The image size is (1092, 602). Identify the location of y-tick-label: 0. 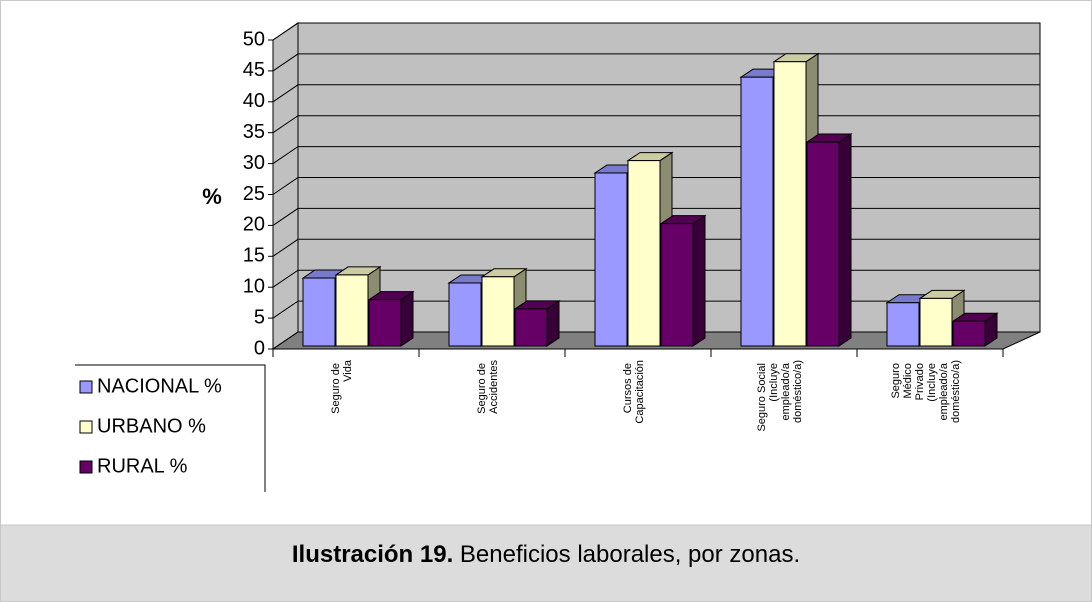
(259, 348).